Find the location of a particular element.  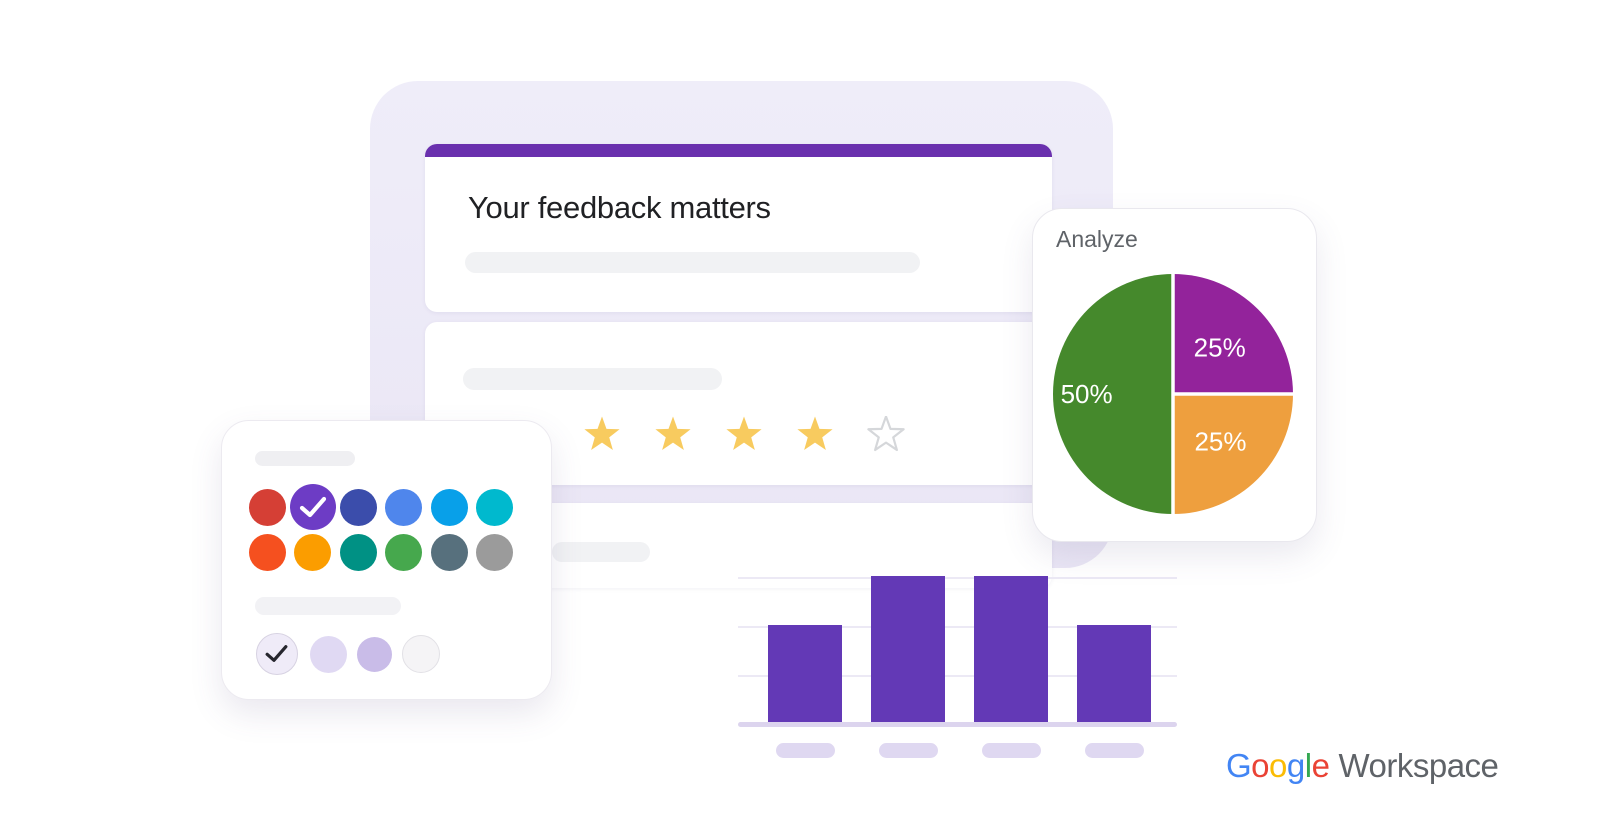

theme-color-picker-card is located at coordinates (386, 560).